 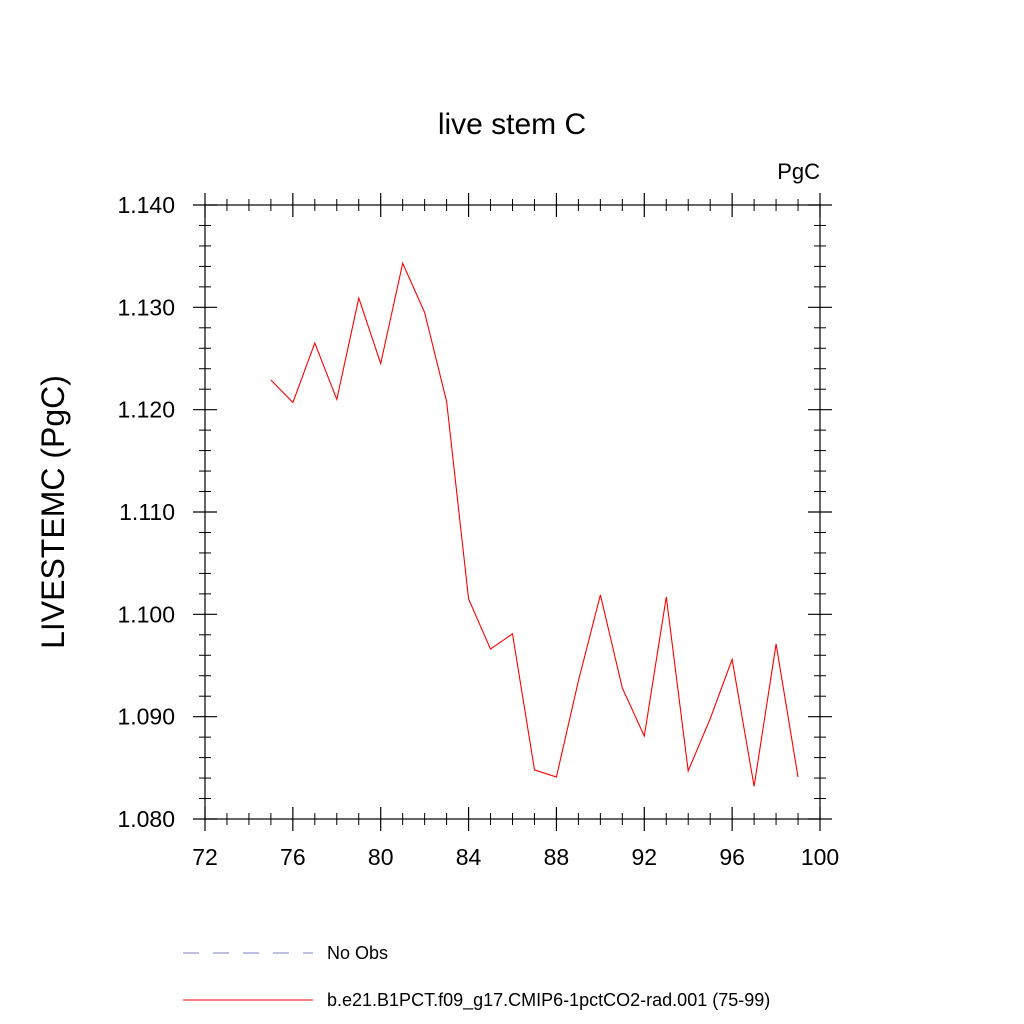 I want to click on y-tick-label: 1.140, so click(x=146, y=205).